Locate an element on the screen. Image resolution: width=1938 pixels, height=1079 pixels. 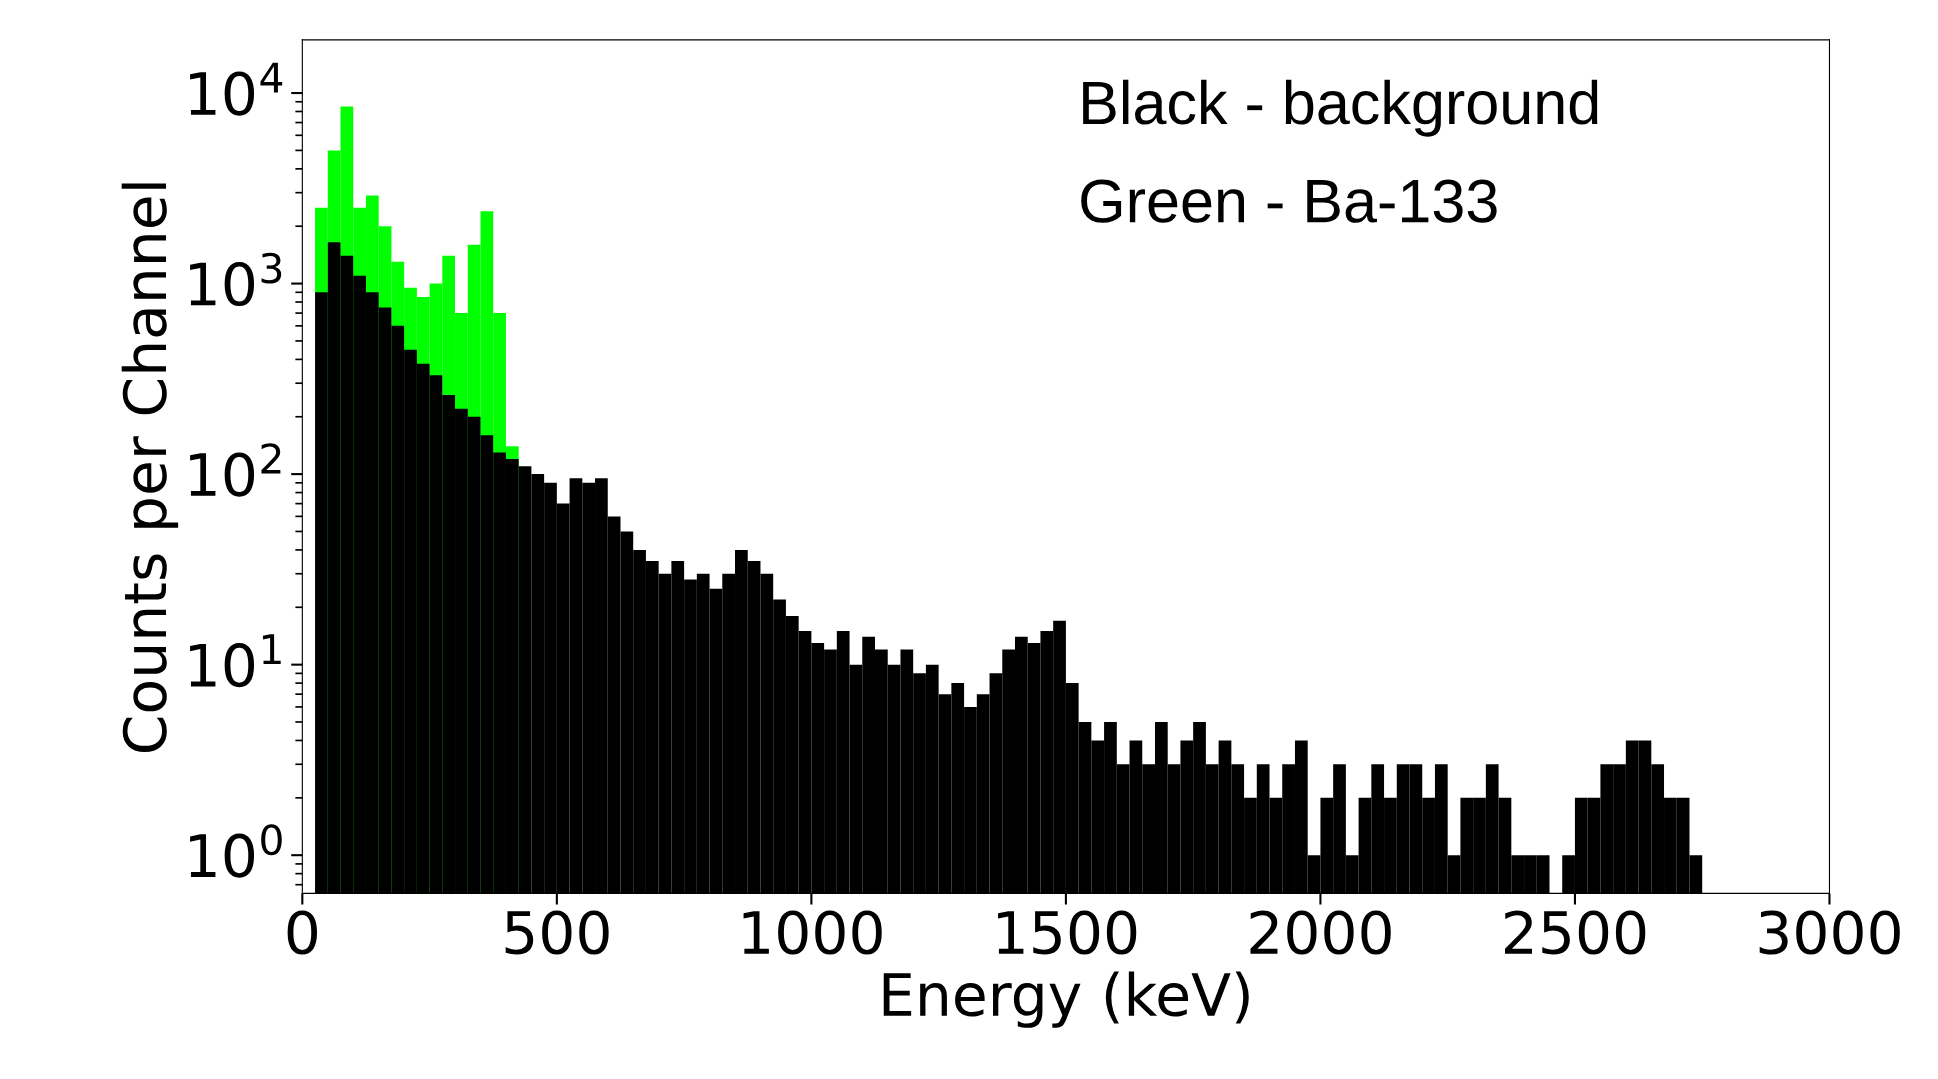
x-tick-label: 2000 is located at coordinates (1320, 932).